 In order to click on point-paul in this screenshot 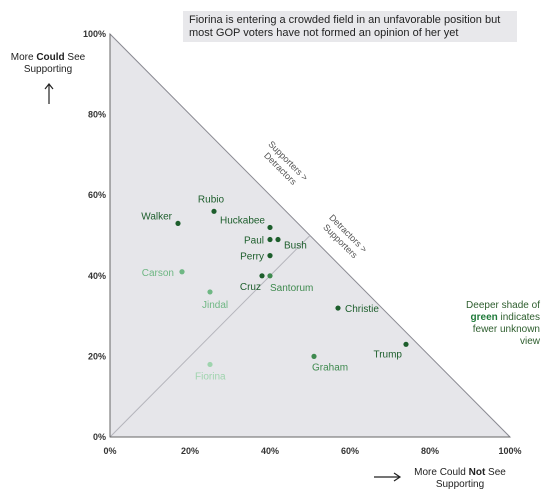, I will do `click(270, 239)`.